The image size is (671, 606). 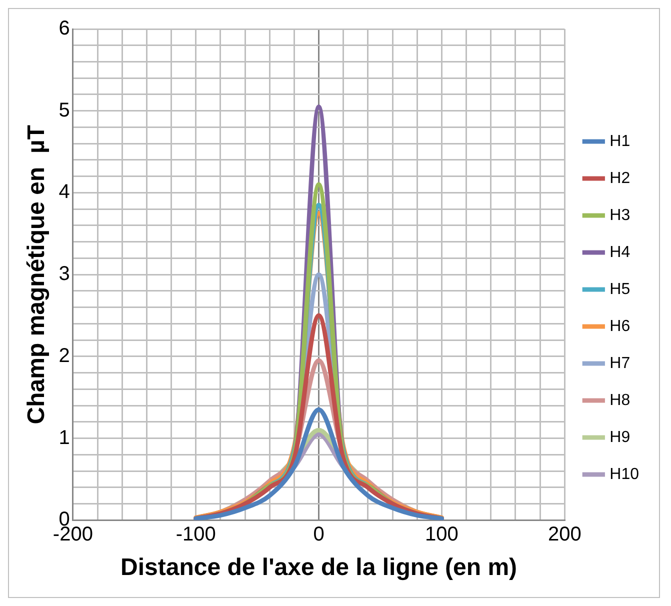 What do you see at coordinates (620, 141) in the screenshot?
I see `legend-label: H1` at bounding box center [620, 141].